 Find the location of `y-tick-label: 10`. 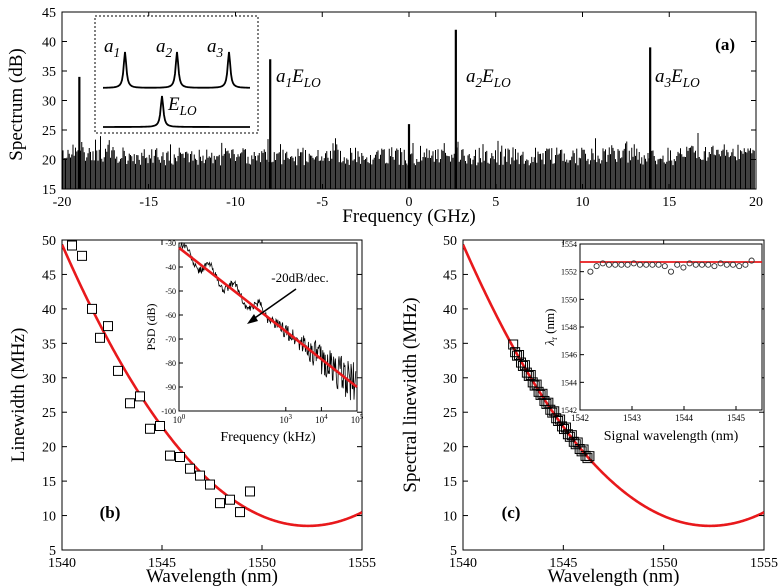

y-tick-label: 10 is located at coordinates (450, 517).